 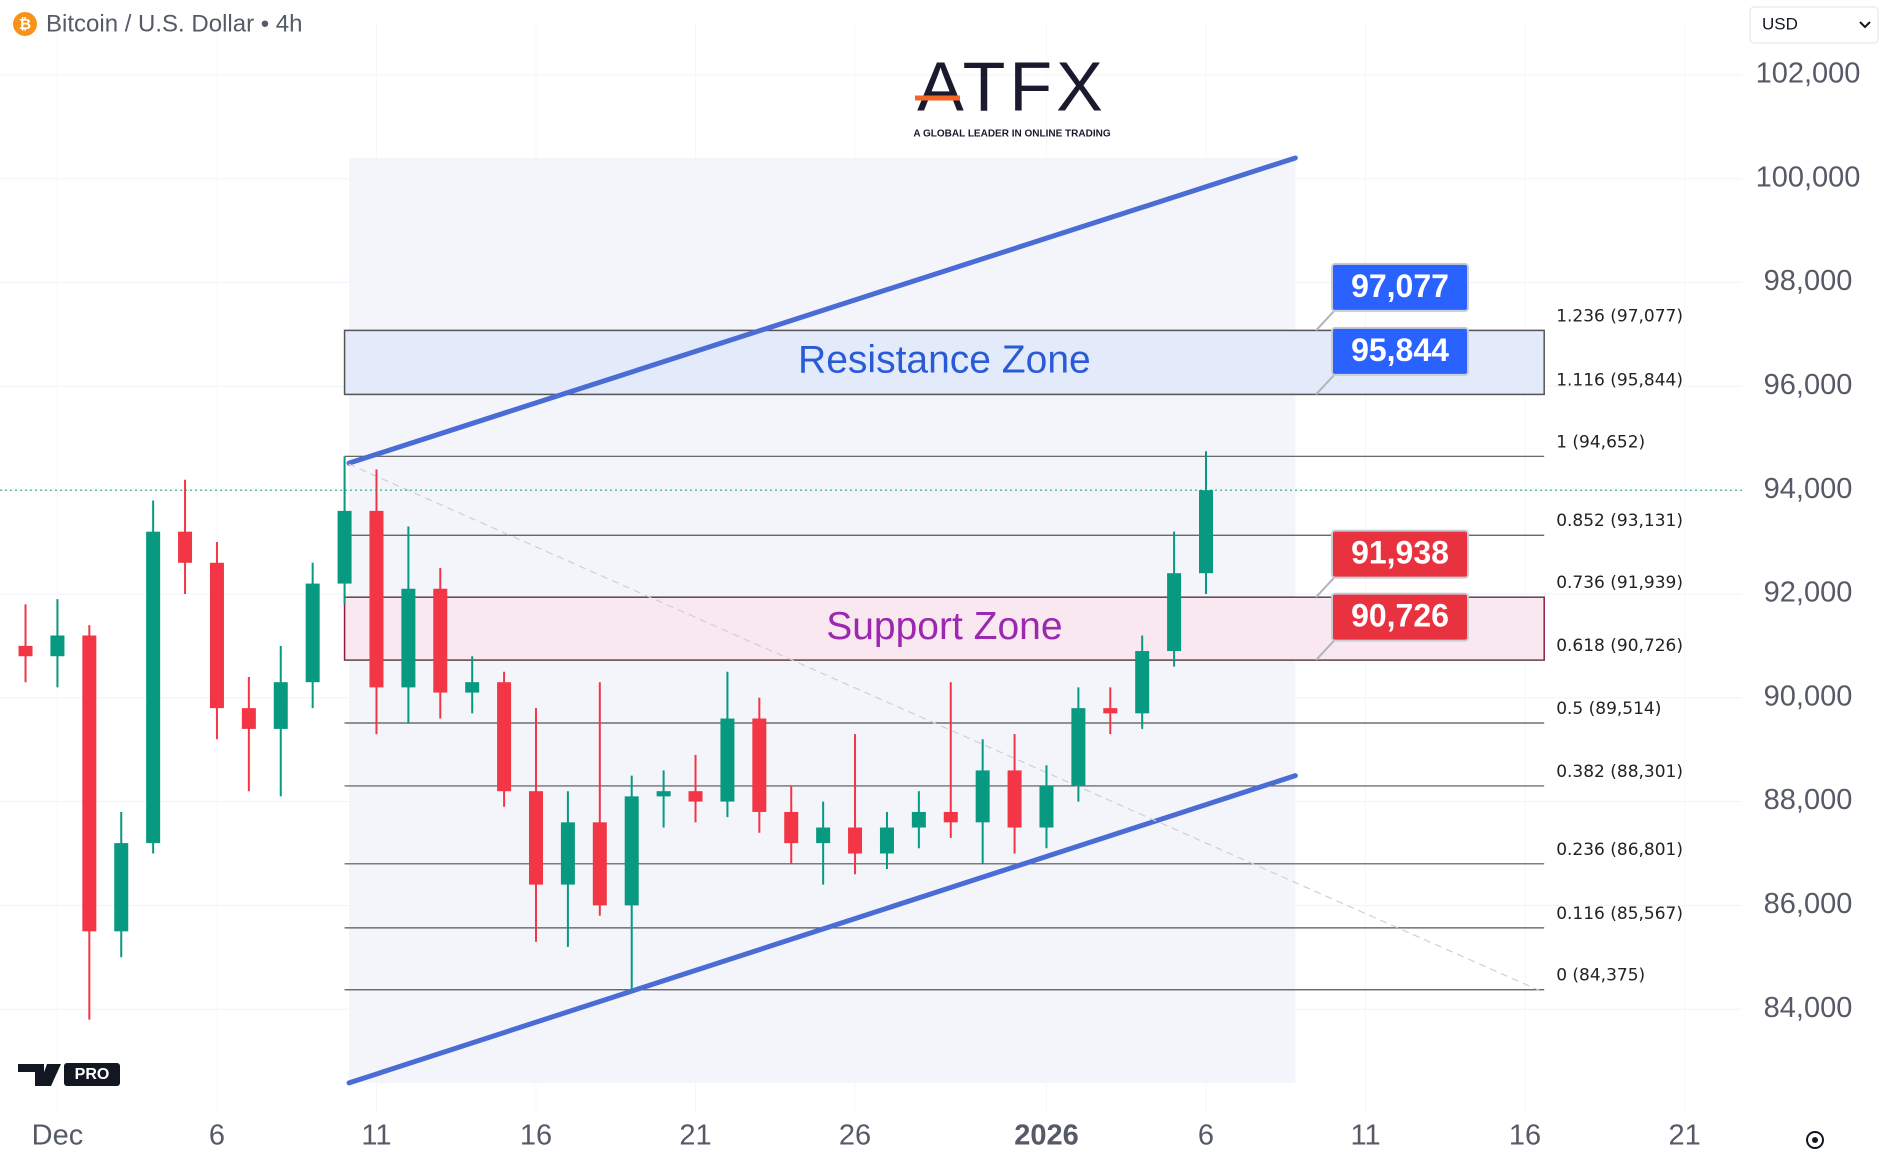 I want to click on y-tick-label: 100,000, so click(x=1808, y=177).